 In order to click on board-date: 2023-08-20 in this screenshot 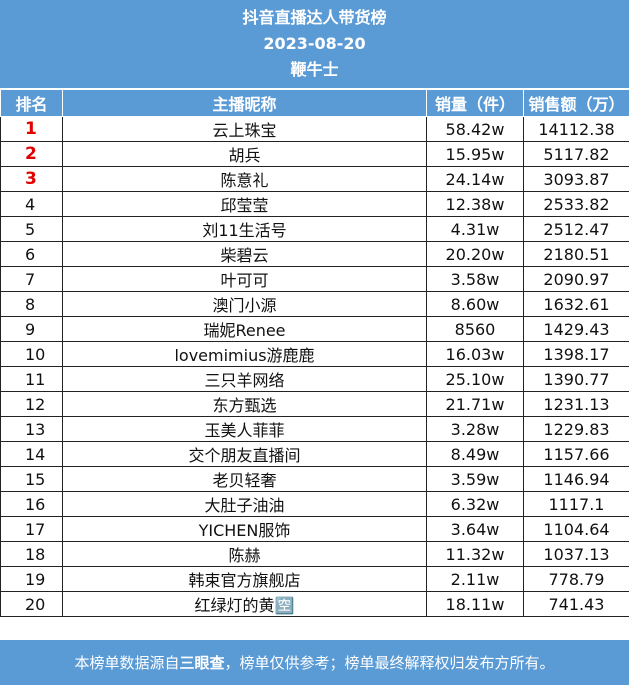, I will do `click(314, 43)`.